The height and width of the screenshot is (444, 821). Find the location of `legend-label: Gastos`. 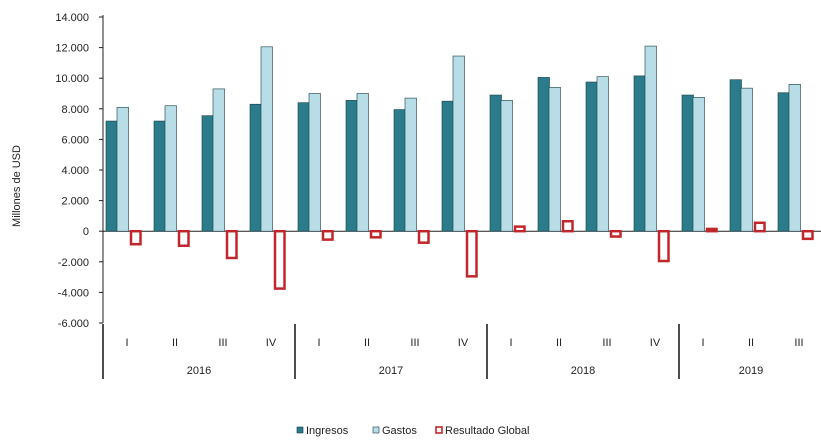

legend-label: Gastos is located at coordinates (399, 431).